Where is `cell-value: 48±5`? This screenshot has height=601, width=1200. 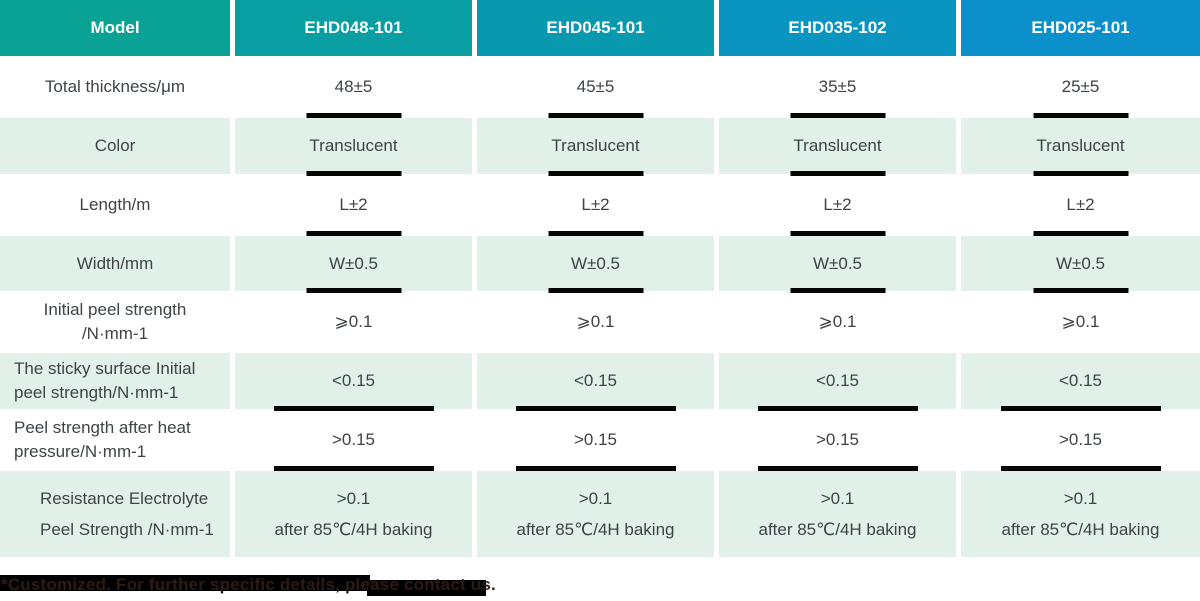 cell-value: 48±5 is located at coordinates (353, 88).